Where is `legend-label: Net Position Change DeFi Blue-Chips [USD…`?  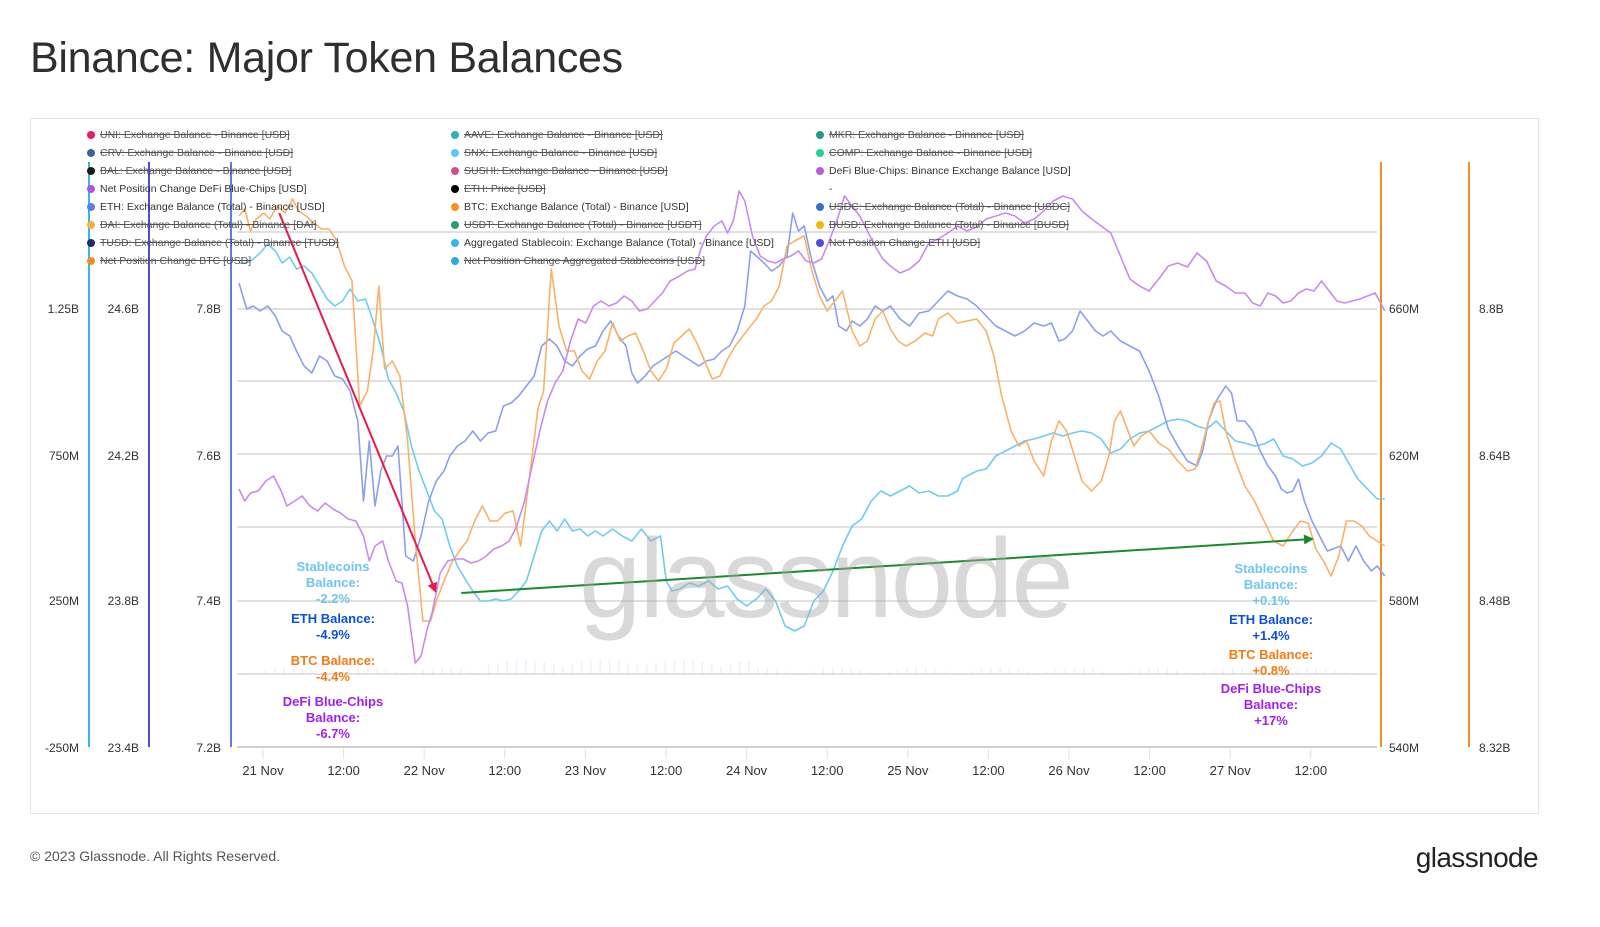
legend-label: Net Position Change DeFi Blue-Chips [USD… is located at coordinates (203, 189).